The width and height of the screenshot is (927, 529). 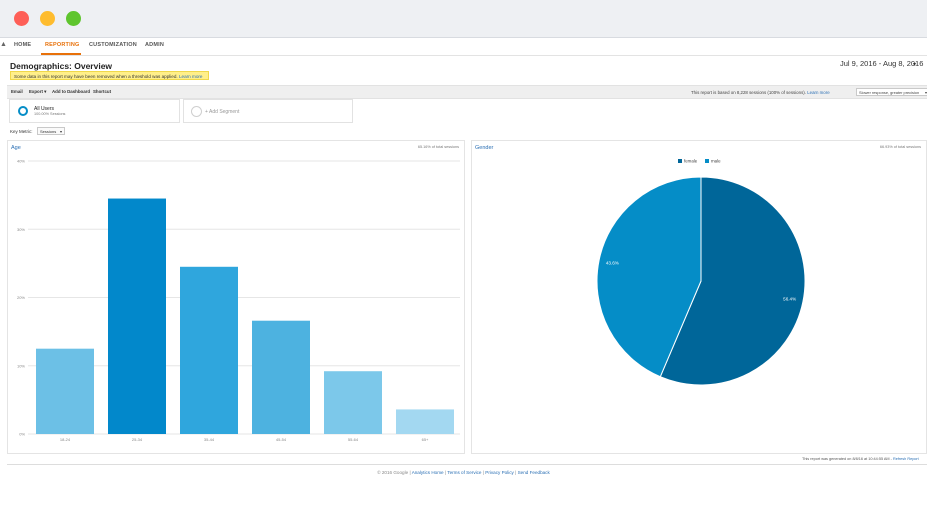 I want to click on x-tick-label: 55-64, so click(x=353, y=439).